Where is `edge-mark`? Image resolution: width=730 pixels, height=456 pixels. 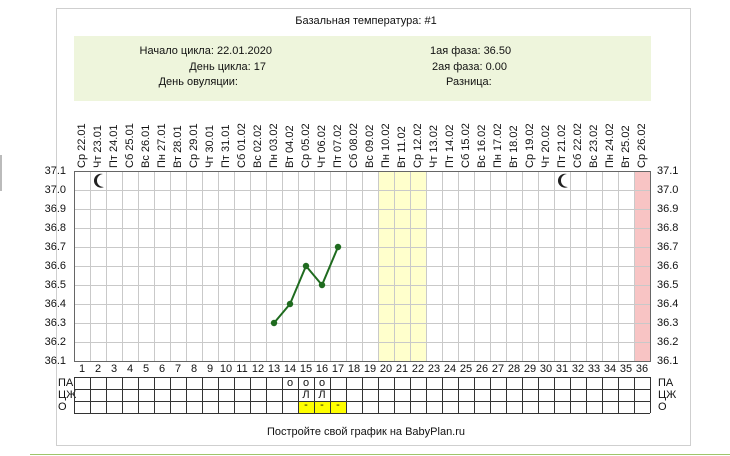
edge-mark is located at coordinates (1, 173).